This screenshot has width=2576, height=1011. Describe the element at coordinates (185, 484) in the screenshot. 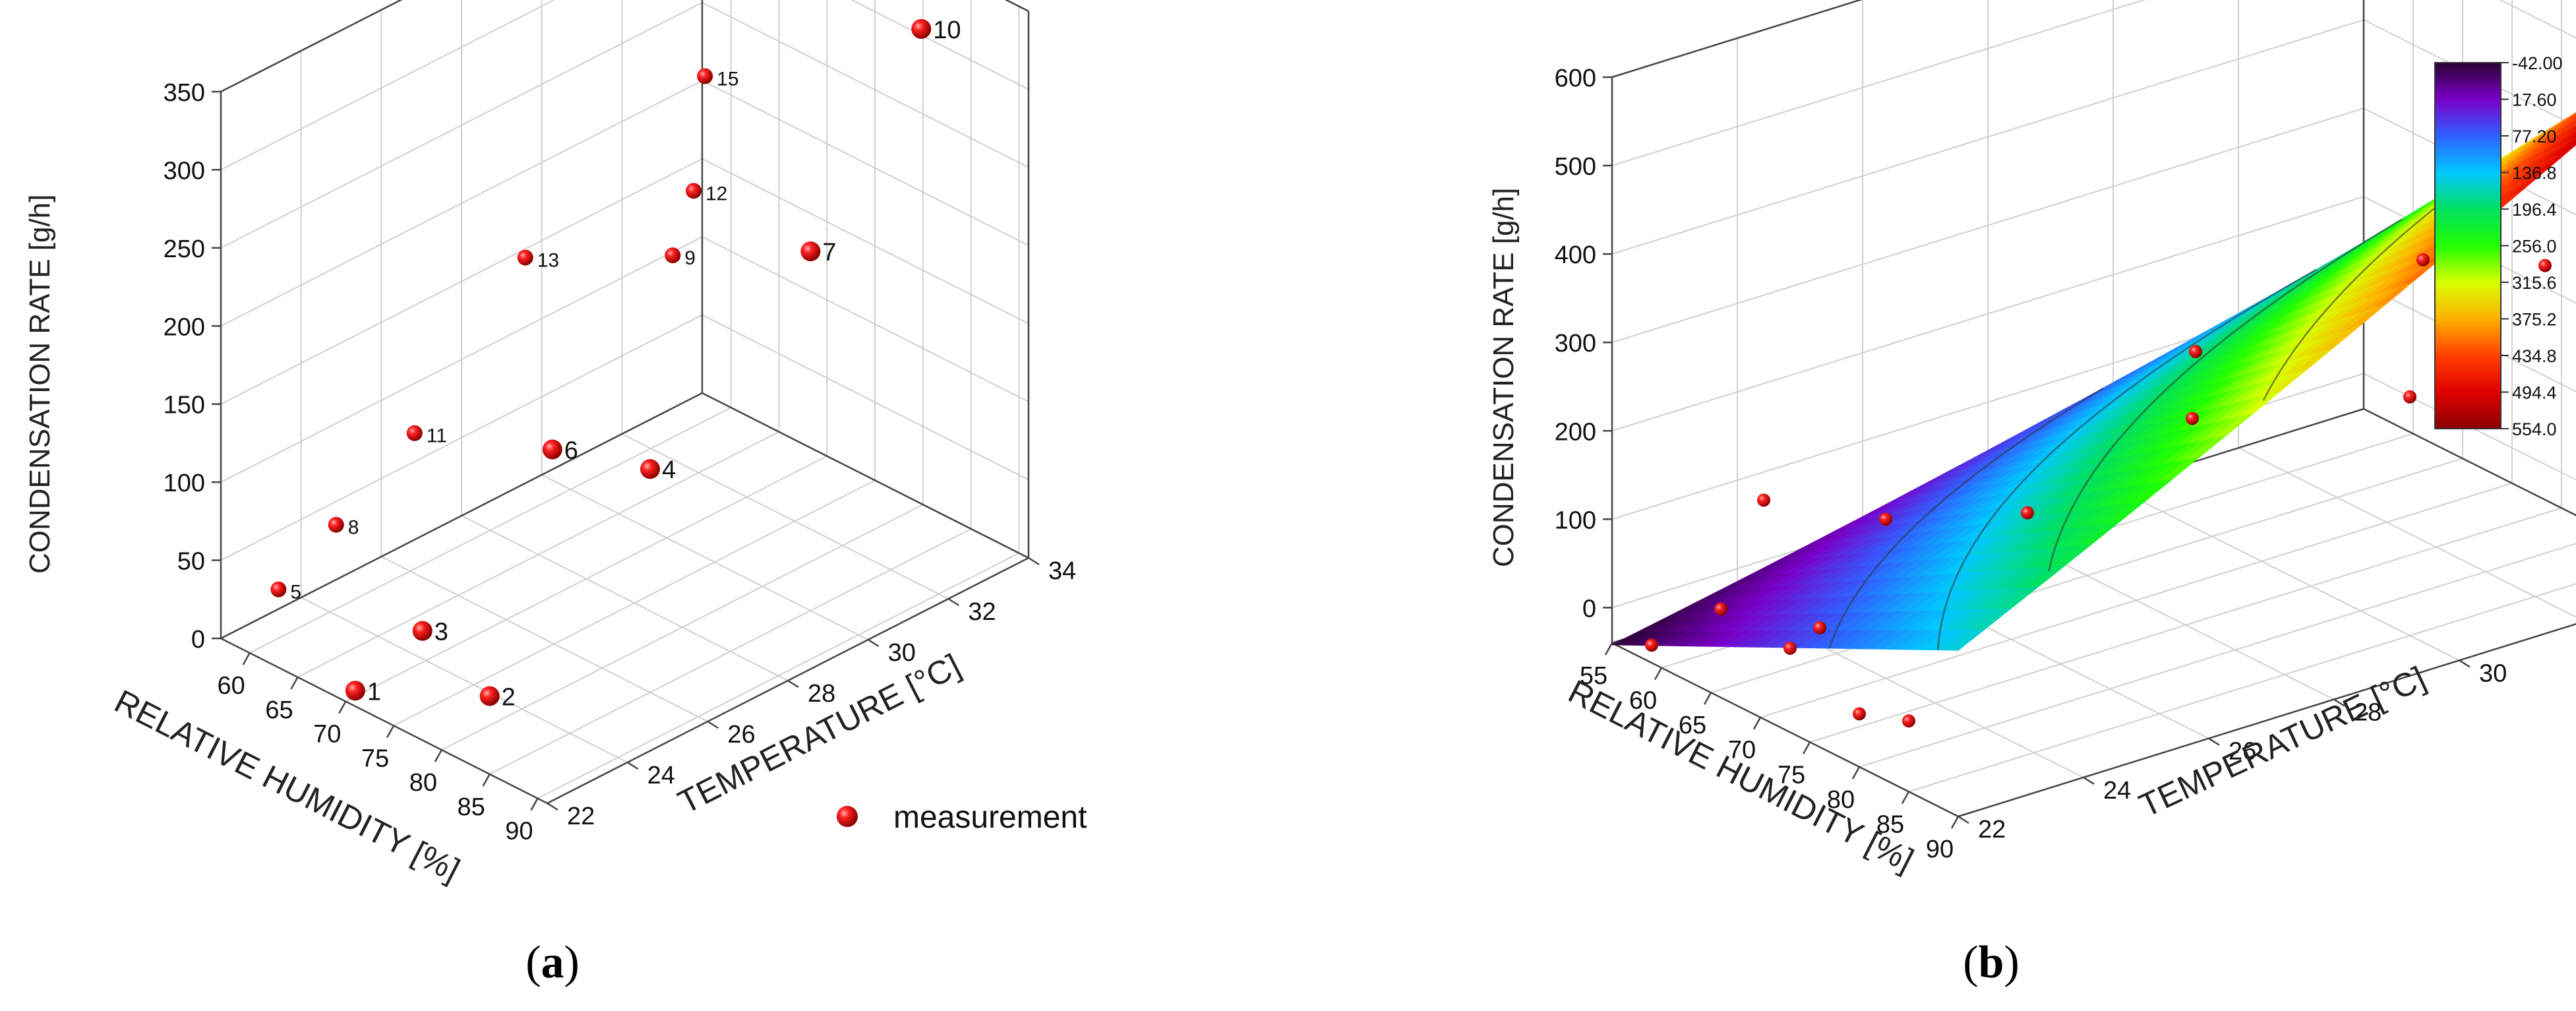

I see `z-tick-label: 100` at that location.